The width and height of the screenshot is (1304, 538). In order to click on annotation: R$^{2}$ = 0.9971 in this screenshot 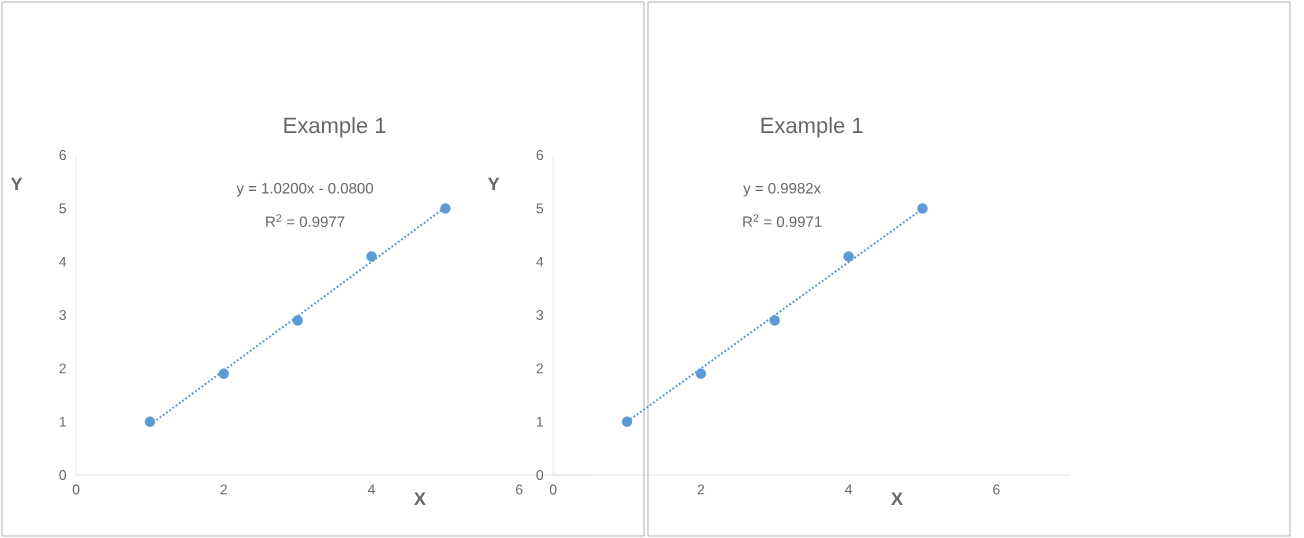, I will do `click(782, 221)`.